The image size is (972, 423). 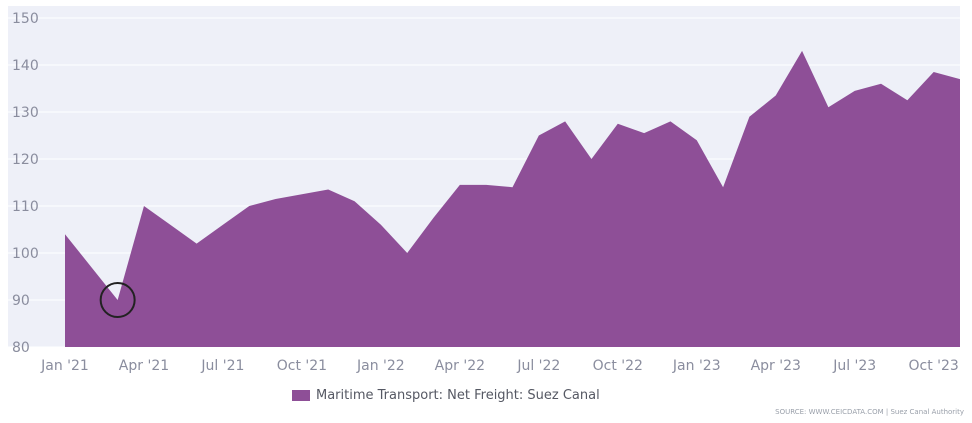 I want to click on y-tick-label: 140, so click(x=25, y=66).